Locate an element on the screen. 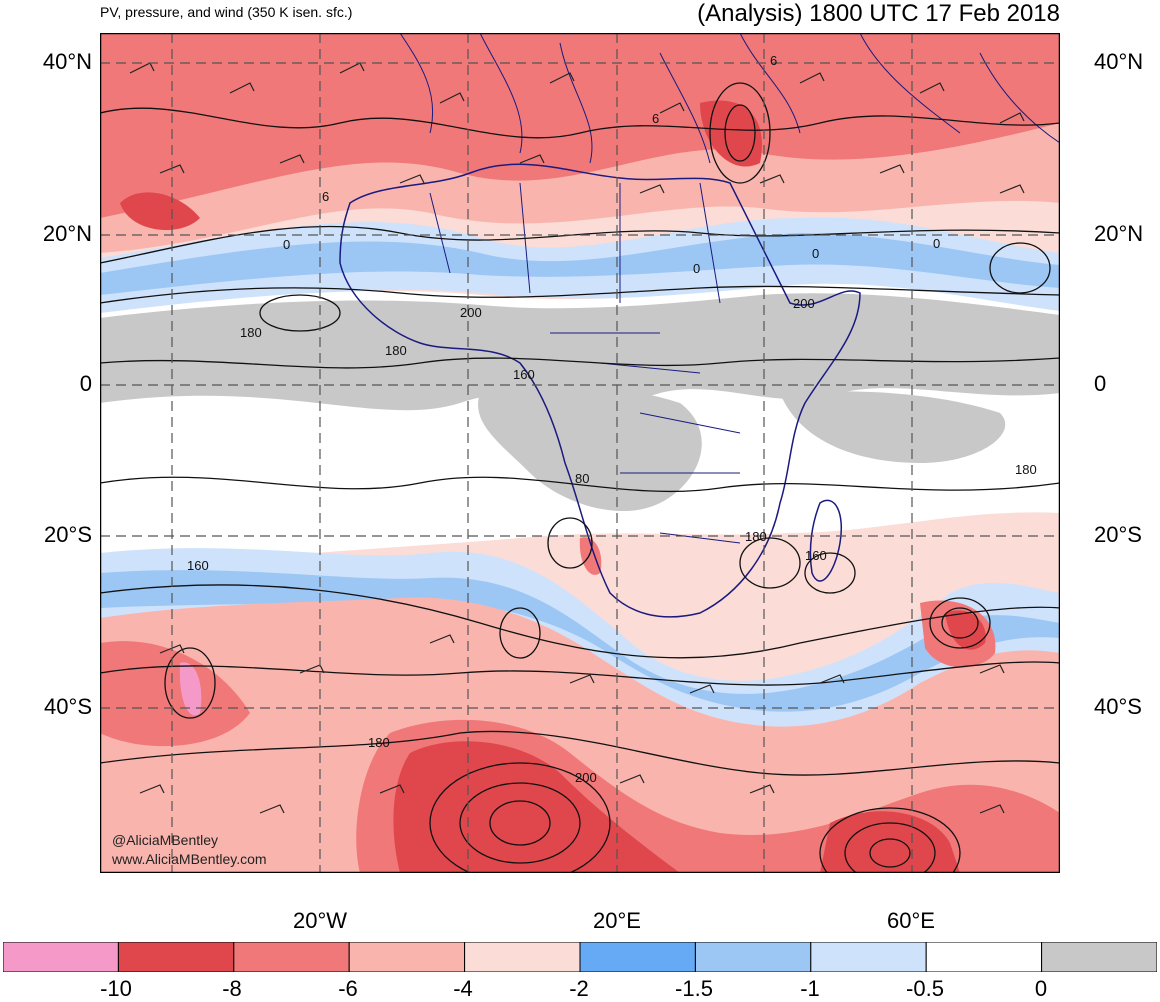 The width and height of the screenshot is (1160, 1002). lat-label-left: 20°N is located at coordinates (67, 233).